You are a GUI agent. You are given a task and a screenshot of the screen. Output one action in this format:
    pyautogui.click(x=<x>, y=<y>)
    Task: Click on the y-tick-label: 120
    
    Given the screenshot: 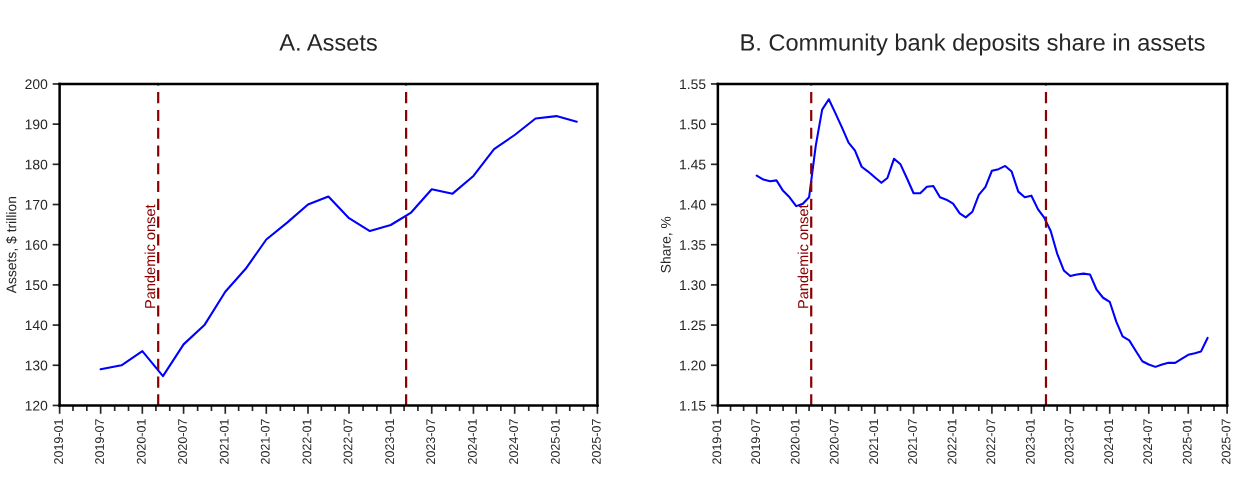 What is the action you would take?
    pyautogui.click(x=36, y=405)
    